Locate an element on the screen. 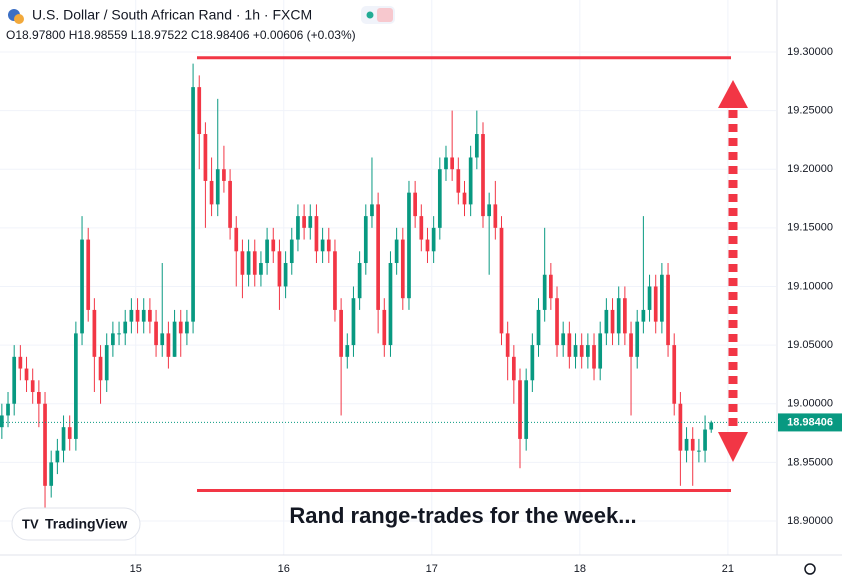 The image size is (842, 582). logo-box is located at coordinates (76, 524).